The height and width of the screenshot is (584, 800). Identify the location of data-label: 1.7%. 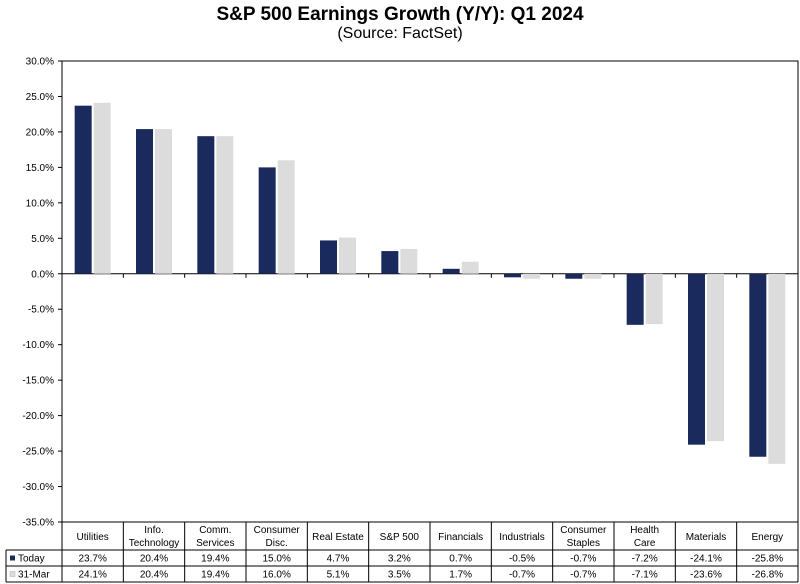
(460, 575).